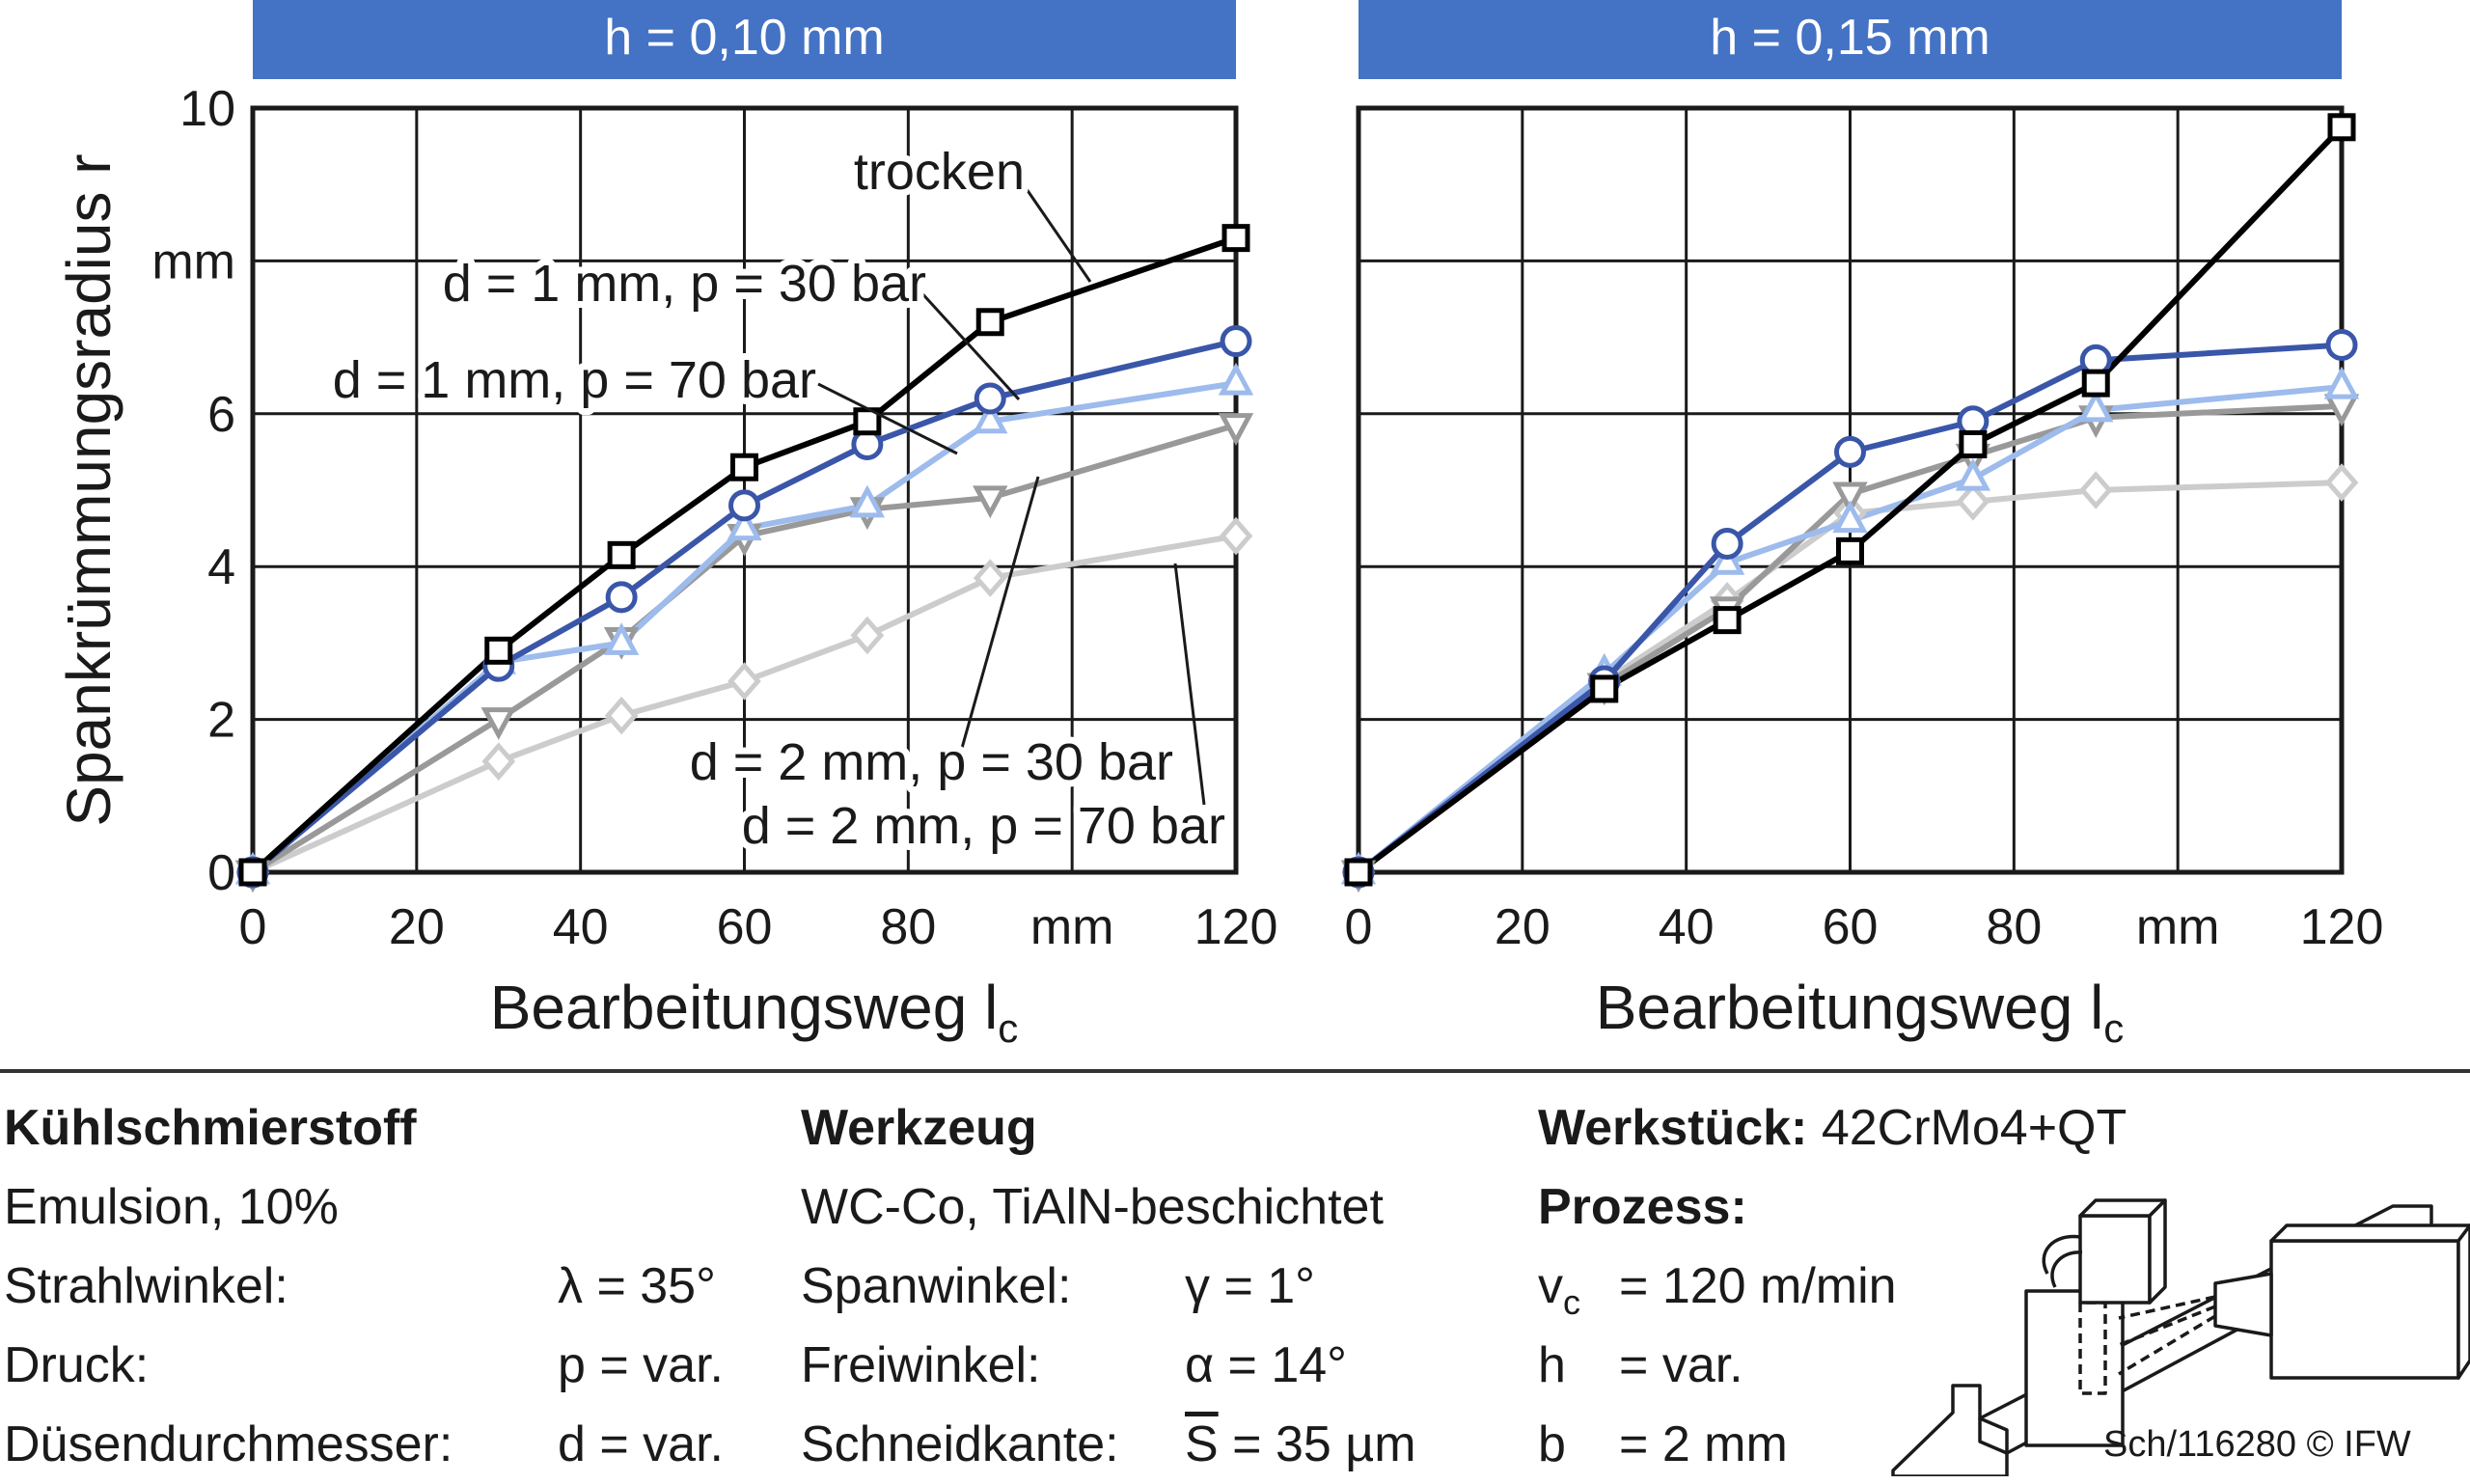  Describe the element at coordinates (390, 1444) in the screenshot. I see `coolant-nozzle-row: Düsendurchmesser: d = var.` at that location.